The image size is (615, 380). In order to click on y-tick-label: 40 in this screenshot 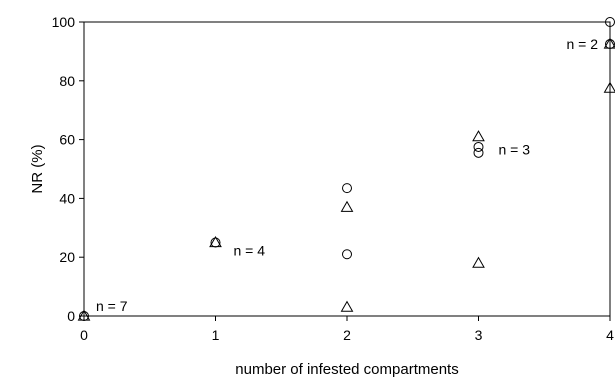, I will do `click(67, 198)`.